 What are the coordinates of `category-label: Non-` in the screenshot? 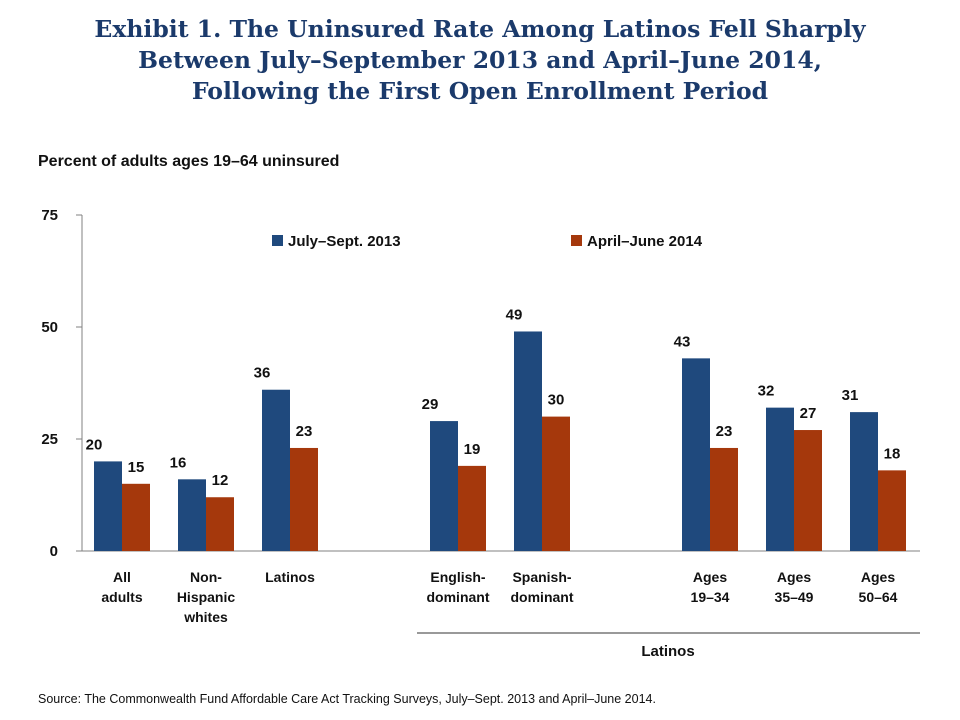 It's located at (206, 577).